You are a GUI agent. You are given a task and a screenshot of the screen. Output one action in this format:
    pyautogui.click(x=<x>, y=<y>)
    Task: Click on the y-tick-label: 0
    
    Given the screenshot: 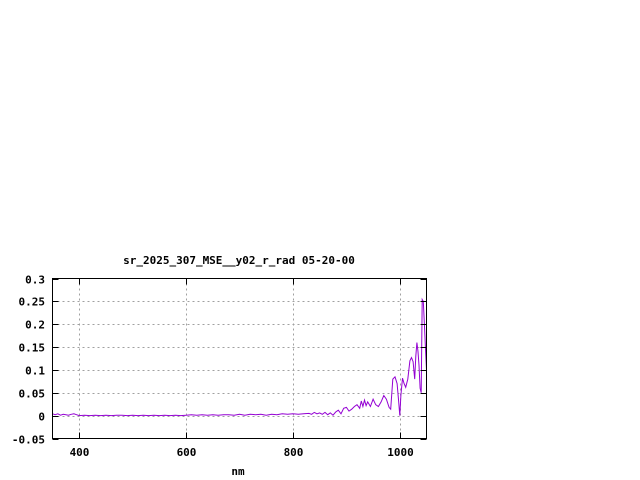 What is the action you would take?
    pyautogui.click(x=41, y=417)
    